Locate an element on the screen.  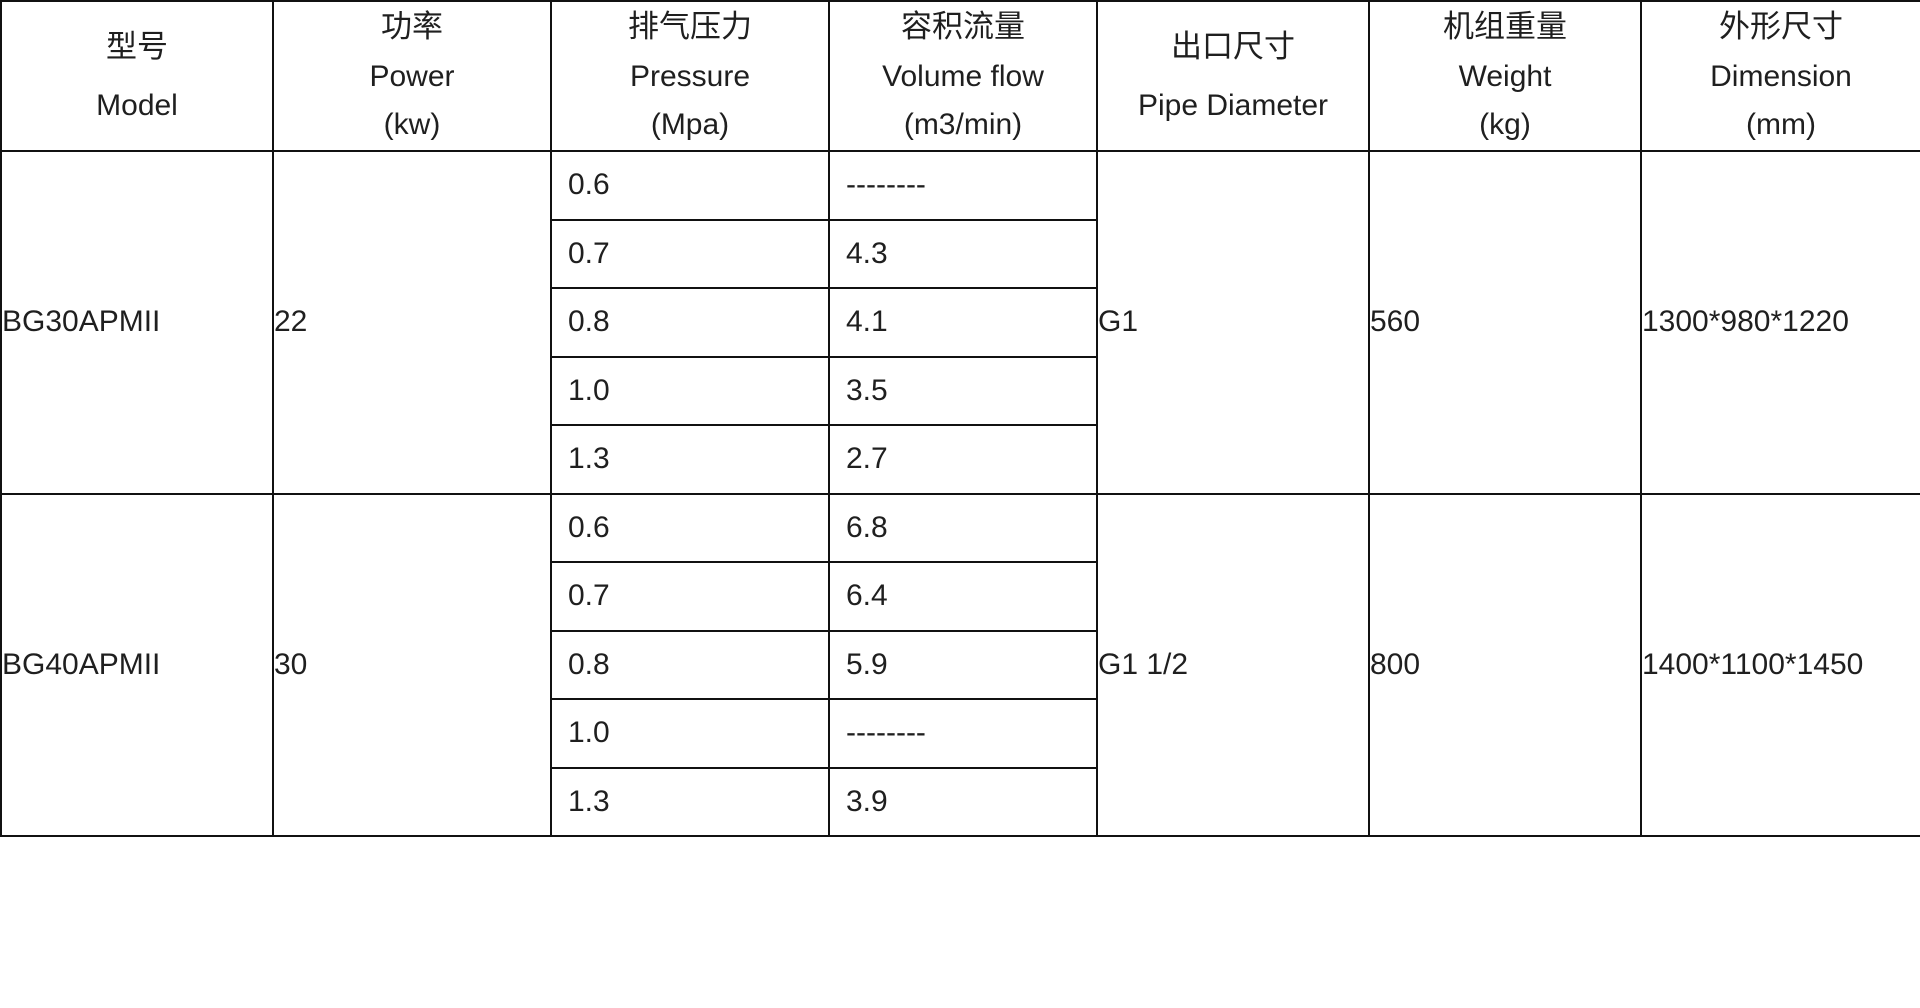
cell-volume-flow-value: 4.1 is located at coordinates (963, 323).